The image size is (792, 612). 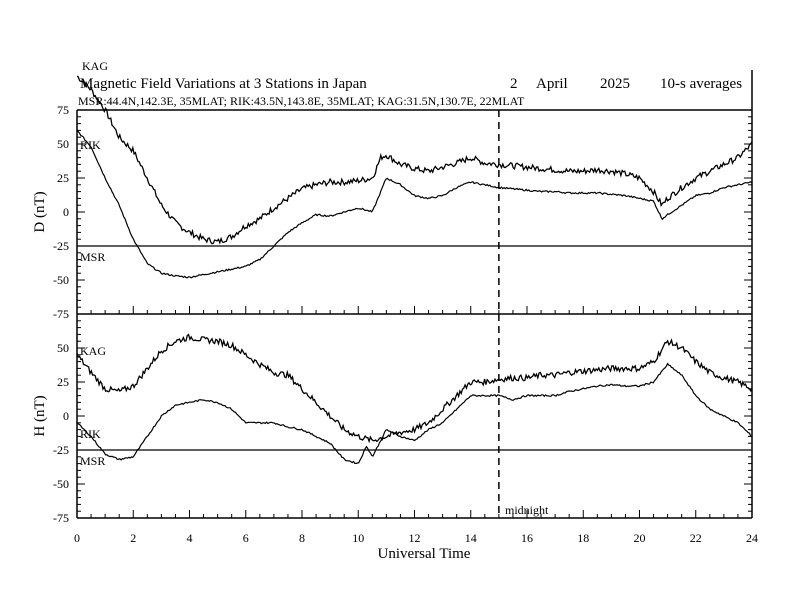 I want to click on x-tick-label: 24, so click(x=752, y=538).